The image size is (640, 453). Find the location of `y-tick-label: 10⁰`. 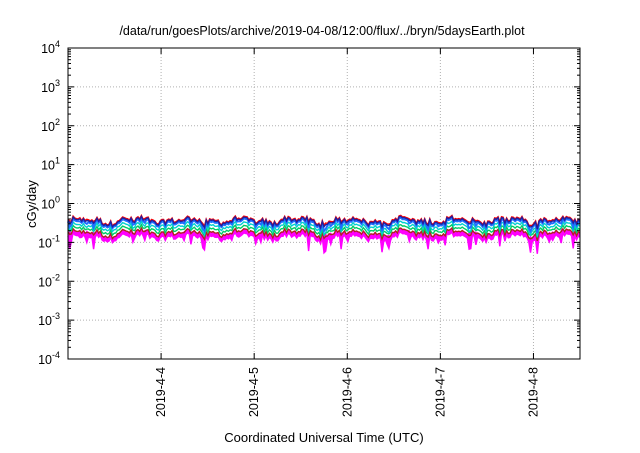

y-tick-label: 10⁰ is located at coordinates (50, 203).